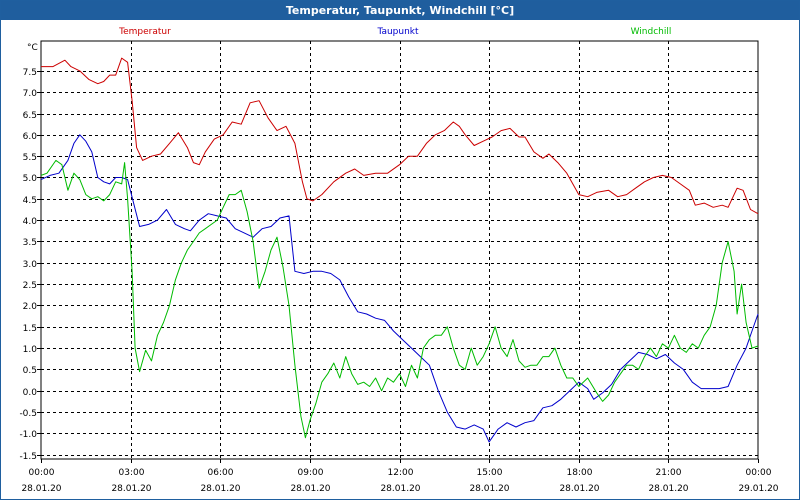 The image size is (800, 500). I want to click on y-tick-label: 4.5, so click(30, 201).